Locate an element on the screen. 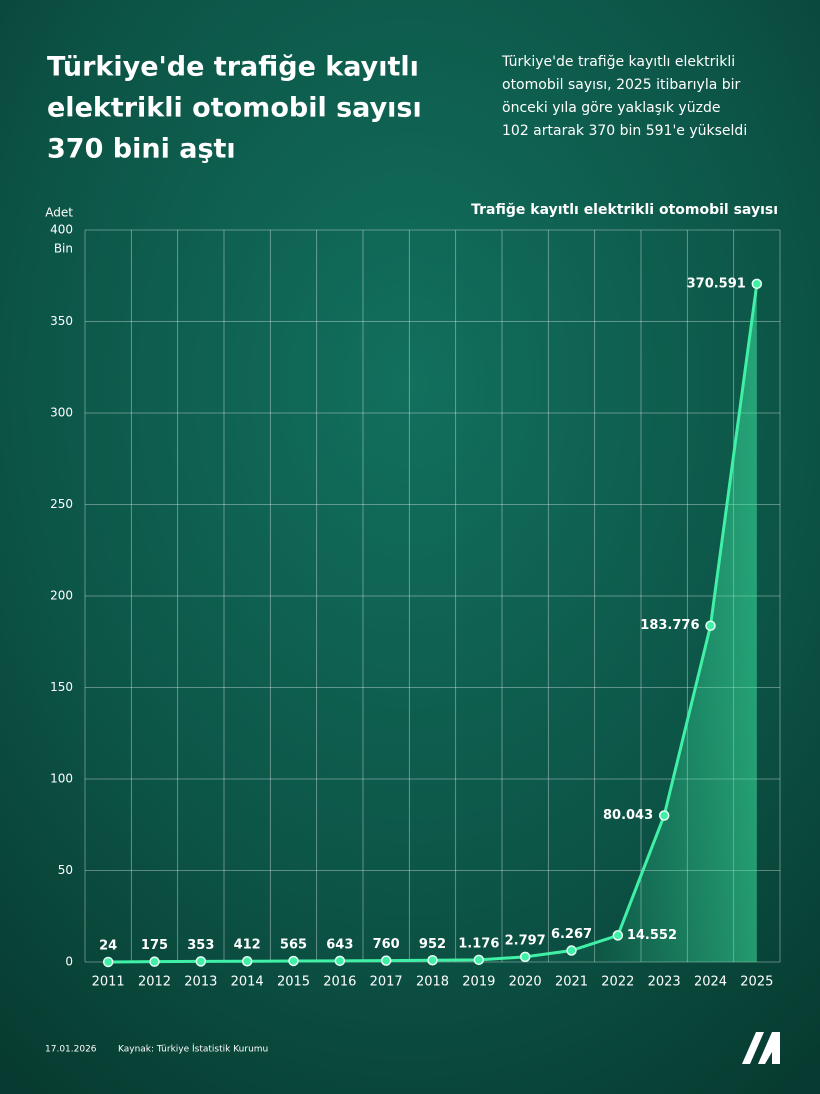 The height and width of the screenshot is (1094, 820). x-tick-label: 2015 is located at coordinates (293, 982).